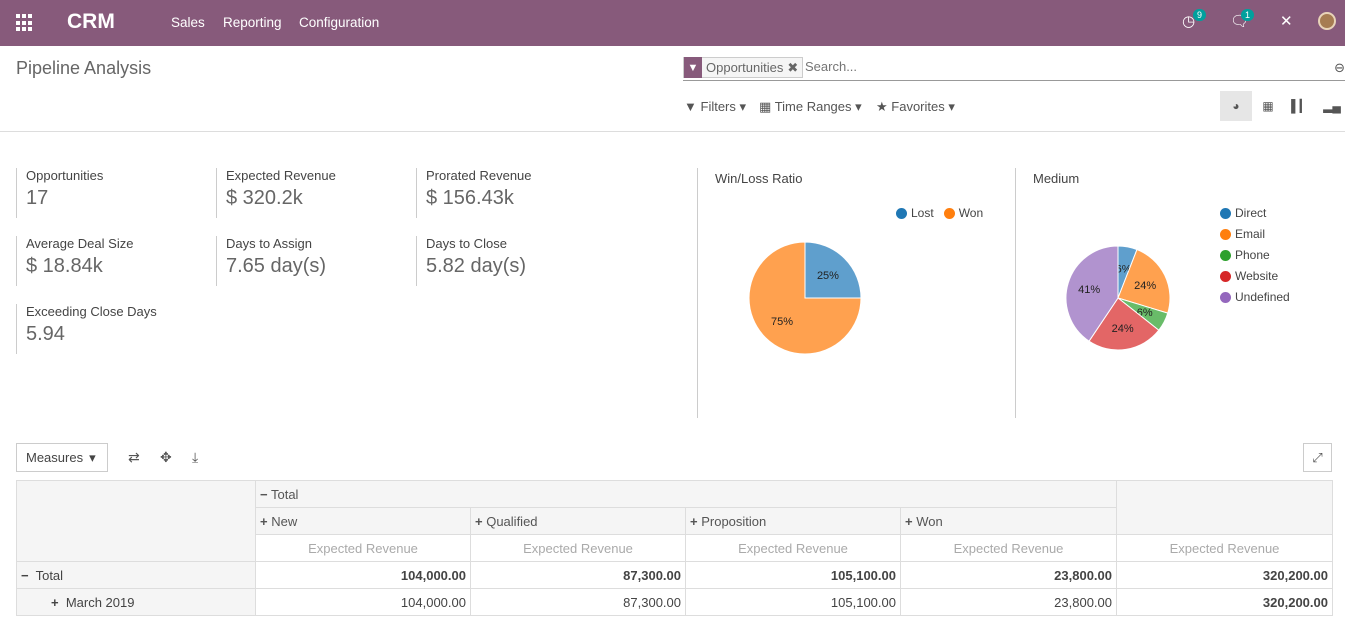 This screenshot has height=631, width=1345. Describe the element at coordinates (1255, 213) in the screenshot. I see `legend-item: Direct` at that location.